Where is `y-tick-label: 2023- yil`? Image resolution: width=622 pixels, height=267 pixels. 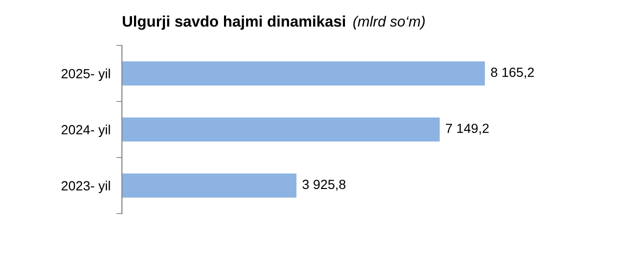
y-tick-label: 2023- yil is located at coordinates (86, 187).